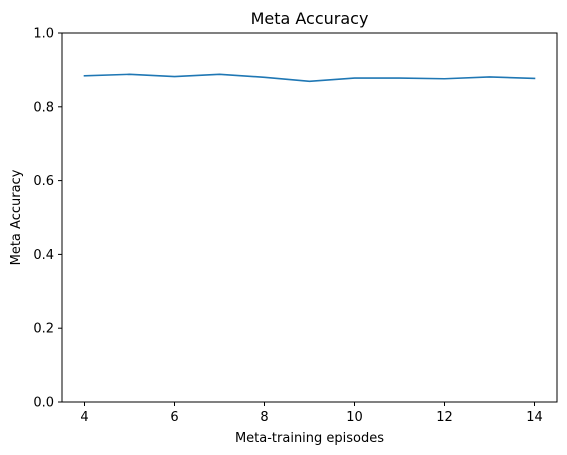  I want to click on y-tick-label: 0.0, so click(43, 403).